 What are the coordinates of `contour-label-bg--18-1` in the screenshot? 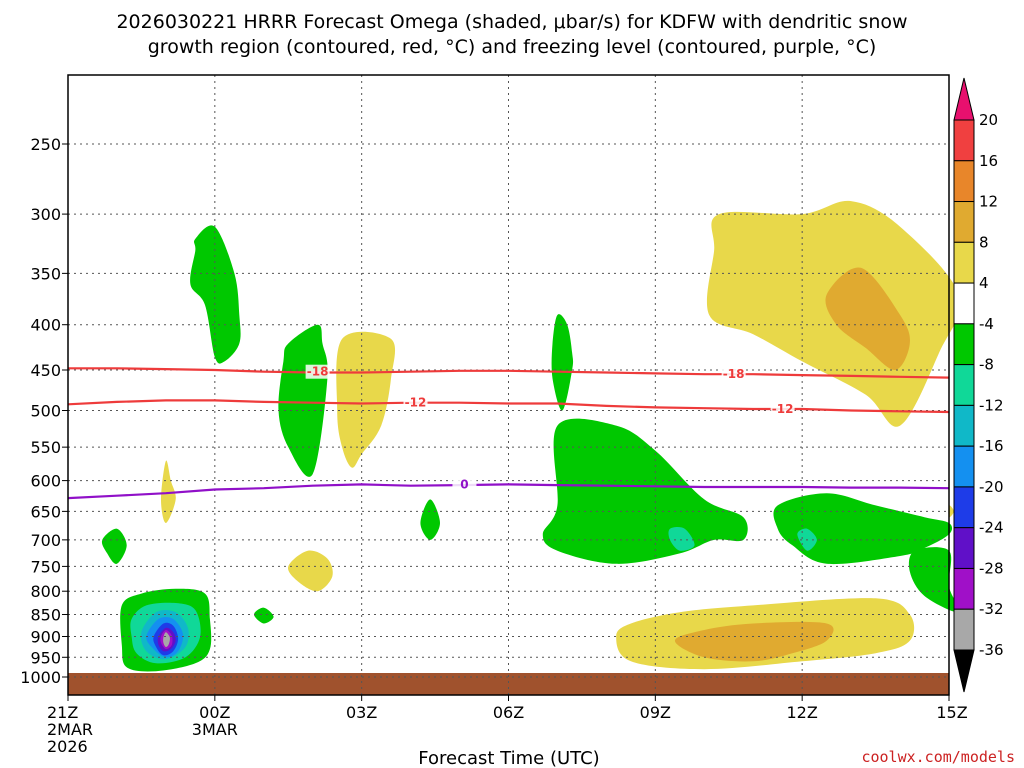 It's located at (317, 371).